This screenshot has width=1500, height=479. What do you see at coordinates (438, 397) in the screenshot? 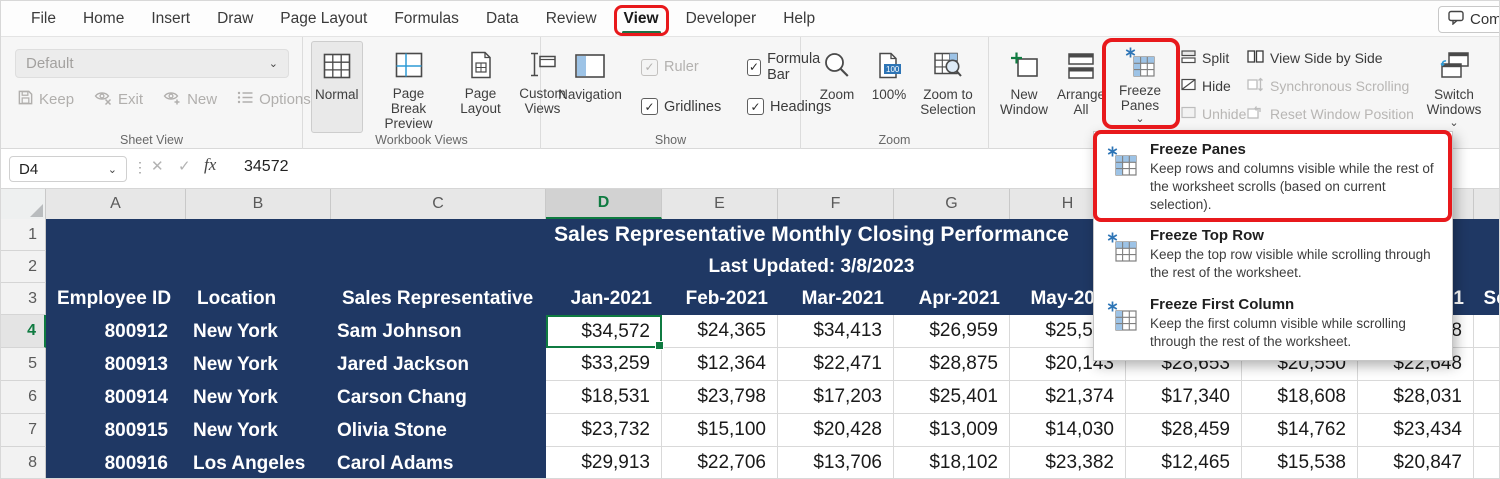
I see `cell-rep: Carson Chang` at bounding box center [438, 397].